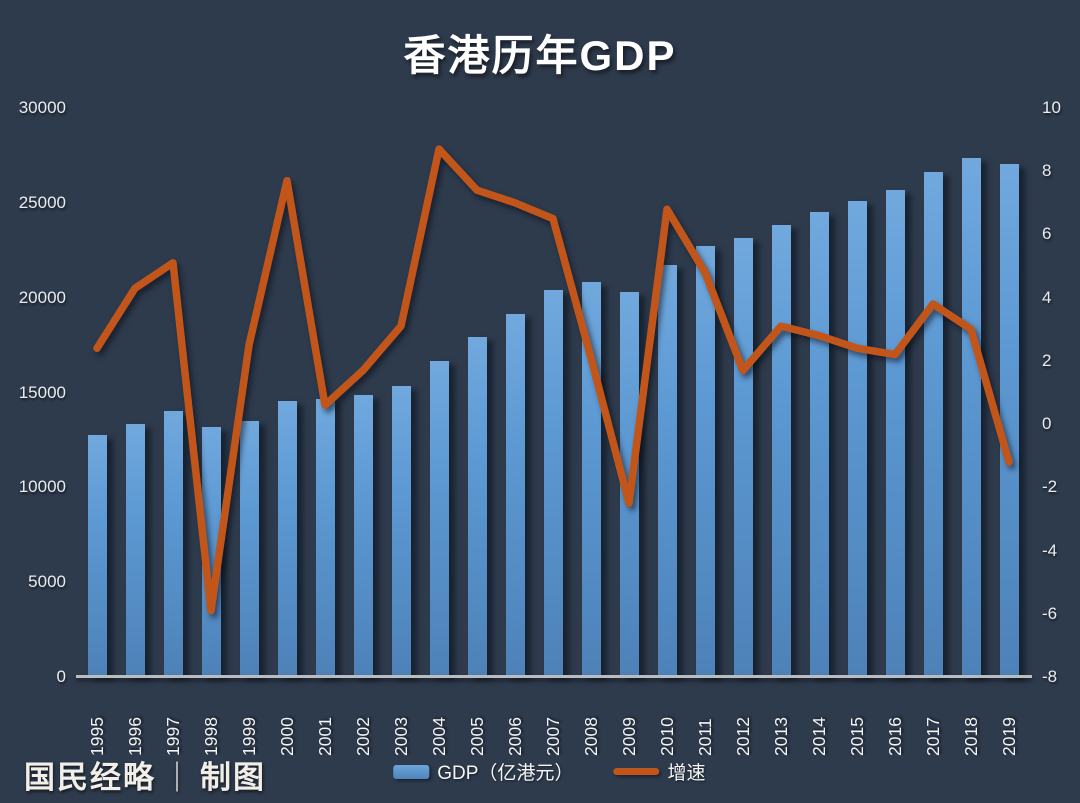  Describe the element at coordinates (1047, 360) in the screenshot. I see `right-axis-tick-2: 2` at that location.